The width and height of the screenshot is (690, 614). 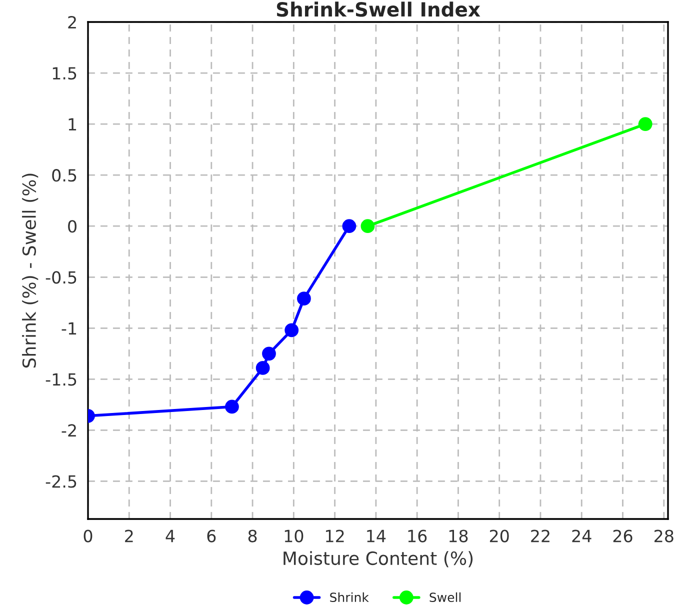 I want to click on x-tick-label: 8, so click(x=252, y=536).